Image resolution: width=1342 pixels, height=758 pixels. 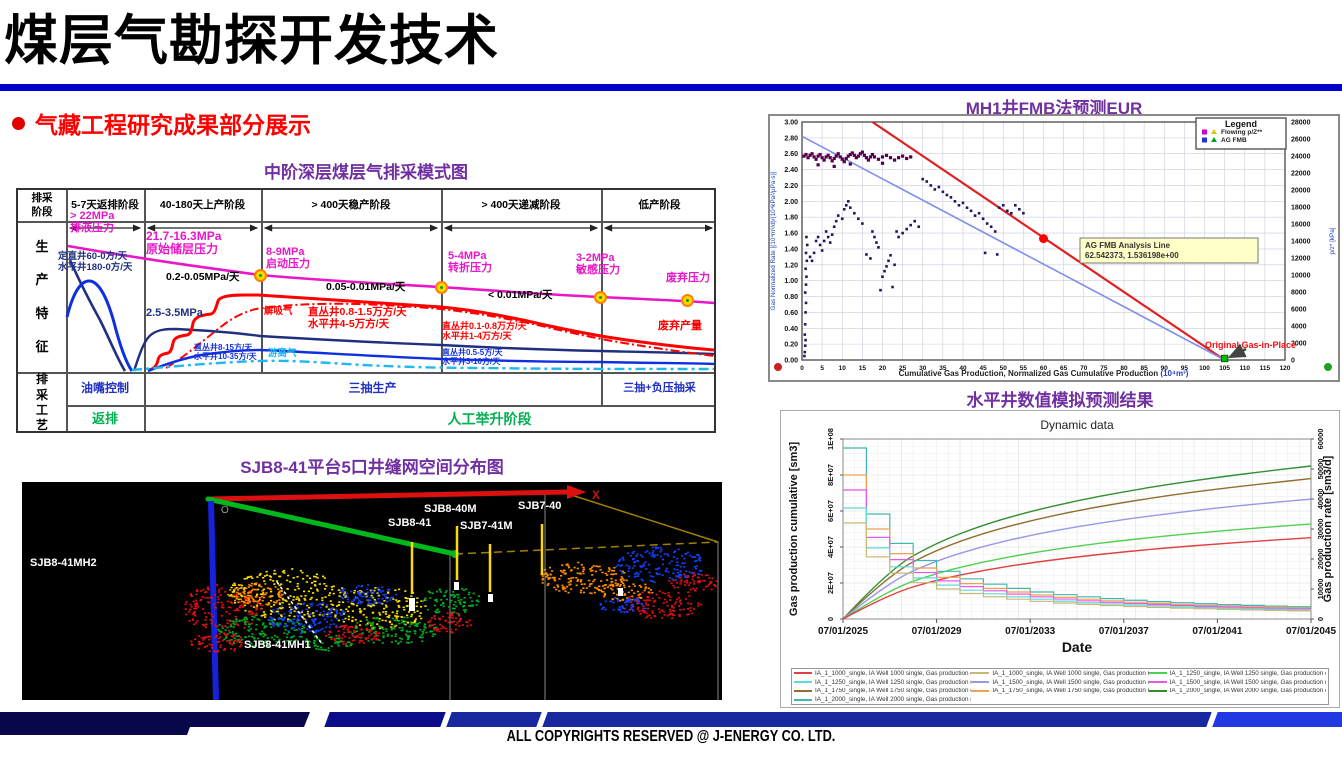 What do you see at coordinates (387, 495) in the screenshot?
I see `x-axis-red` at bounding box center [387, 495].